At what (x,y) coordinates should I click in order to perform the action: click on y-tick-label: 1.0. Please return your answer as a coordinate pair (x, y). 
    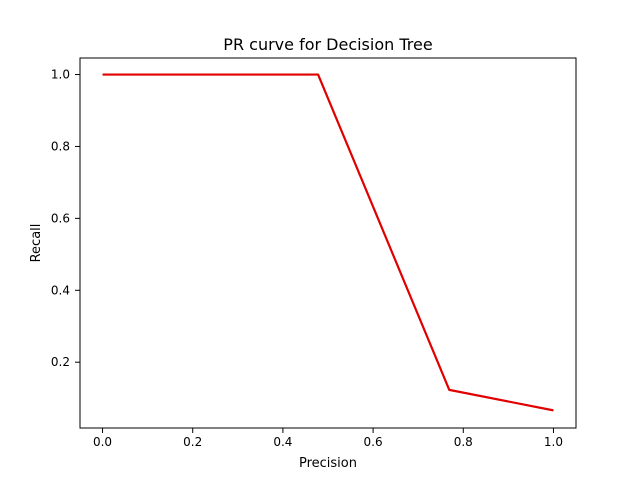
    Looking at the image, I should click on (60, 75).